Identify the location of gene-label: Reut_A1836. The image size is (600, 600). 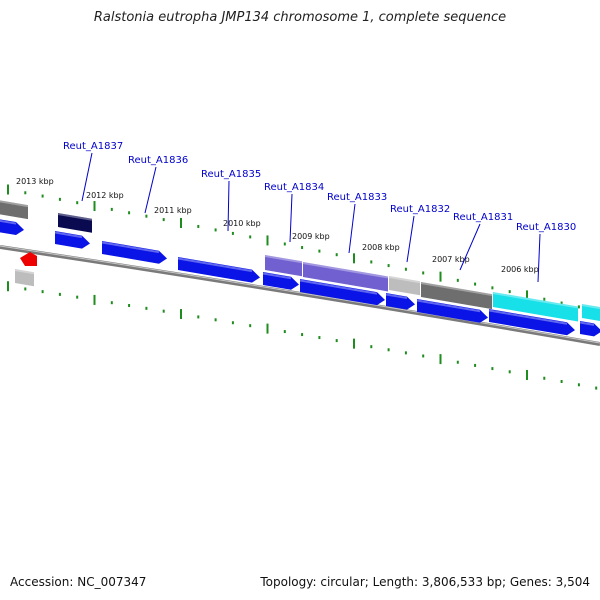
(158, 160).